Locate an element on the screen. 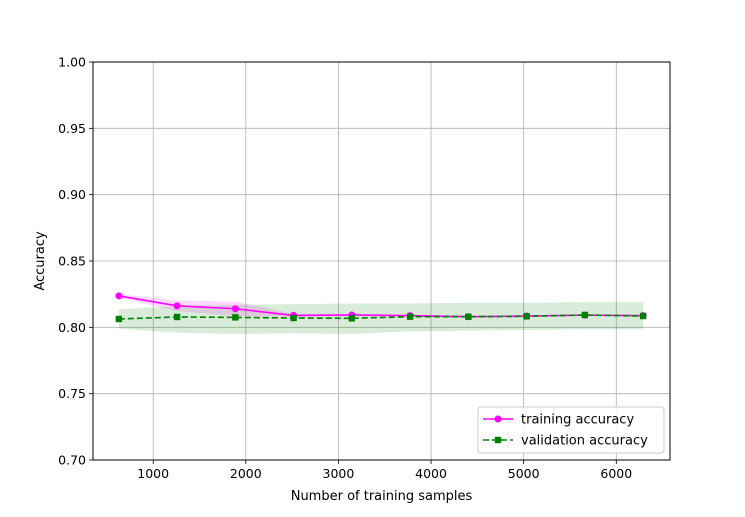 This screenshot has height=517, width=745. y-tick-label: 1.00 is located at coordinates (72, 62).